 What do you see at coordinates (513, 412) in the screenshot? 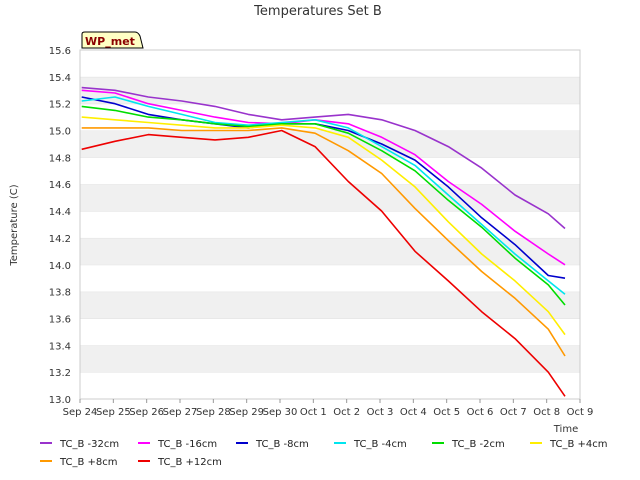
I see `x-tick-label: Oct 7` at bounding box center [513, 412].